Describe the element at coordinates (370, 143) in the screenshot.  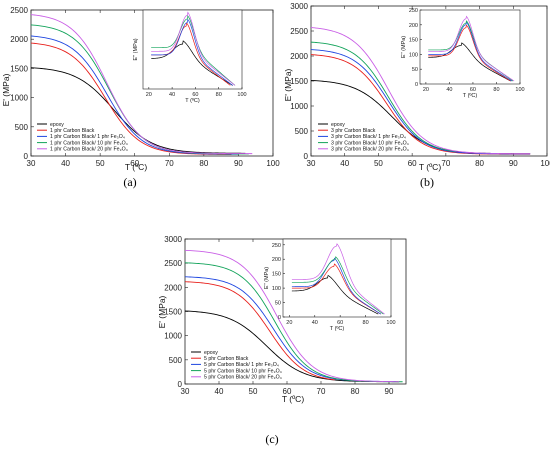
I see `legend-label: 3 phr Carbon Black/ 10 phr Fe₃O₄` at that location.